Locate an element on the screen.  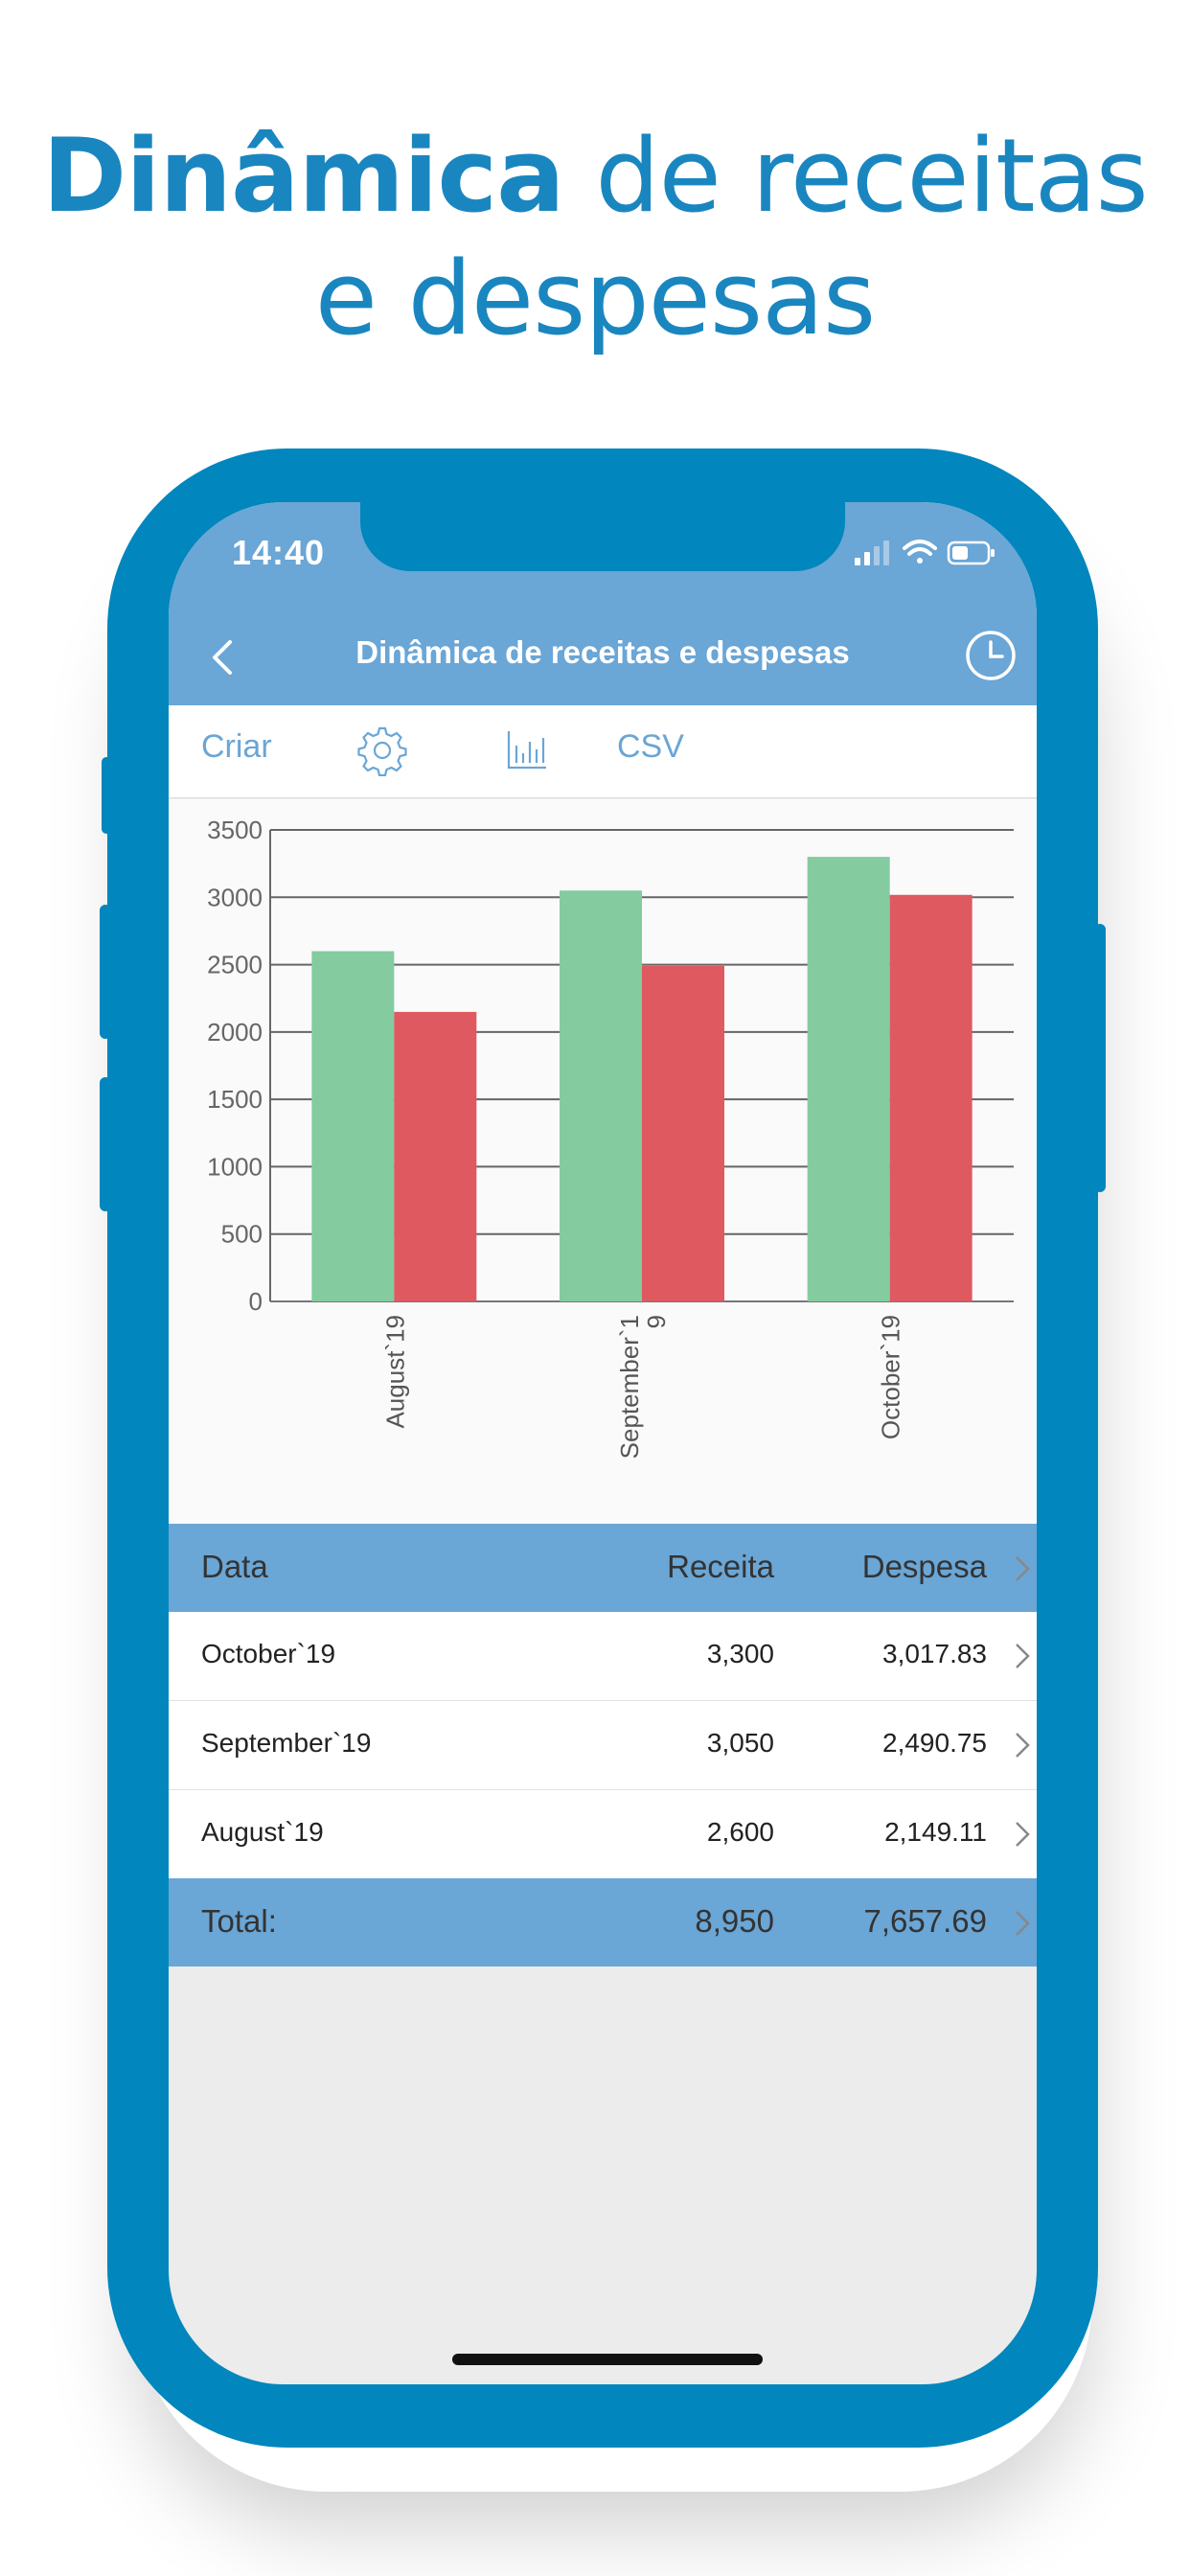
headline-line2: e despesas is located at coordinates (595, 298).